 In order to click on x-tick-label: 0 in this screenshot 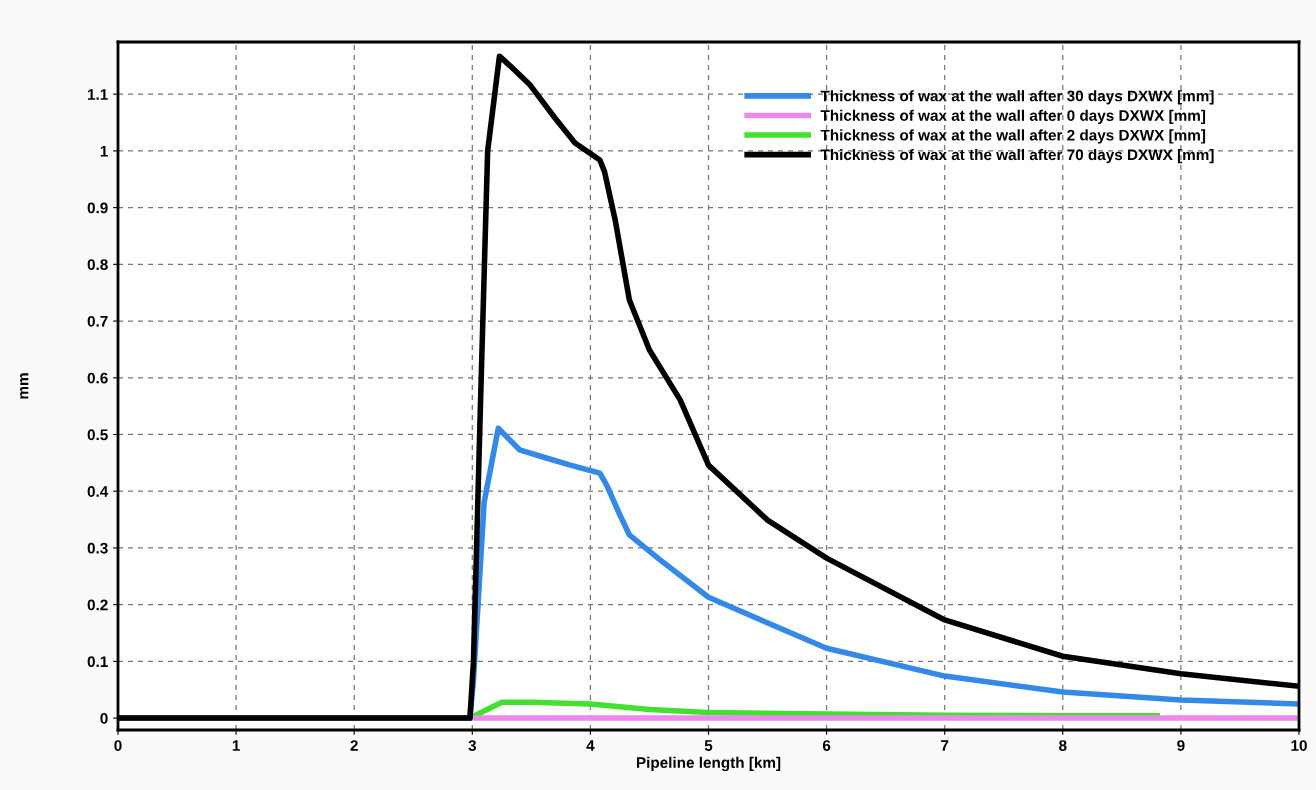, I will do `click(118, 745)`.